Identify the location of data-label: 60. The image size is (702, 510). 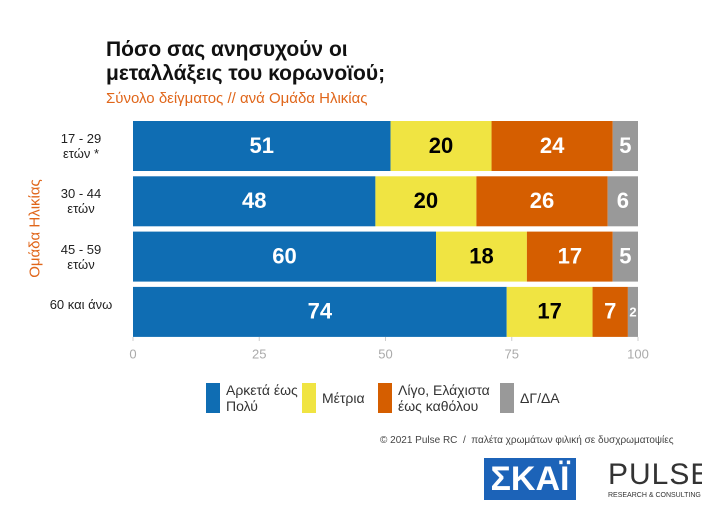
(284, 255).